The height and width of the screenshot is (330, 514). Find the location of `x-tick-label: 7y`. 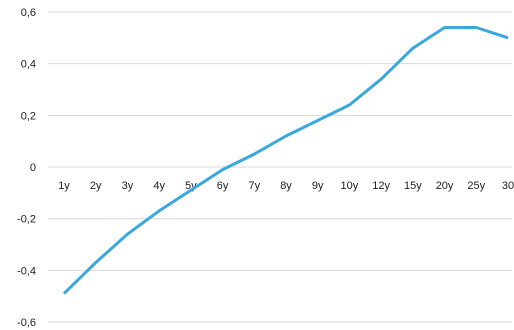

x-tick-label: 7y is located at coordinates (254, 186).